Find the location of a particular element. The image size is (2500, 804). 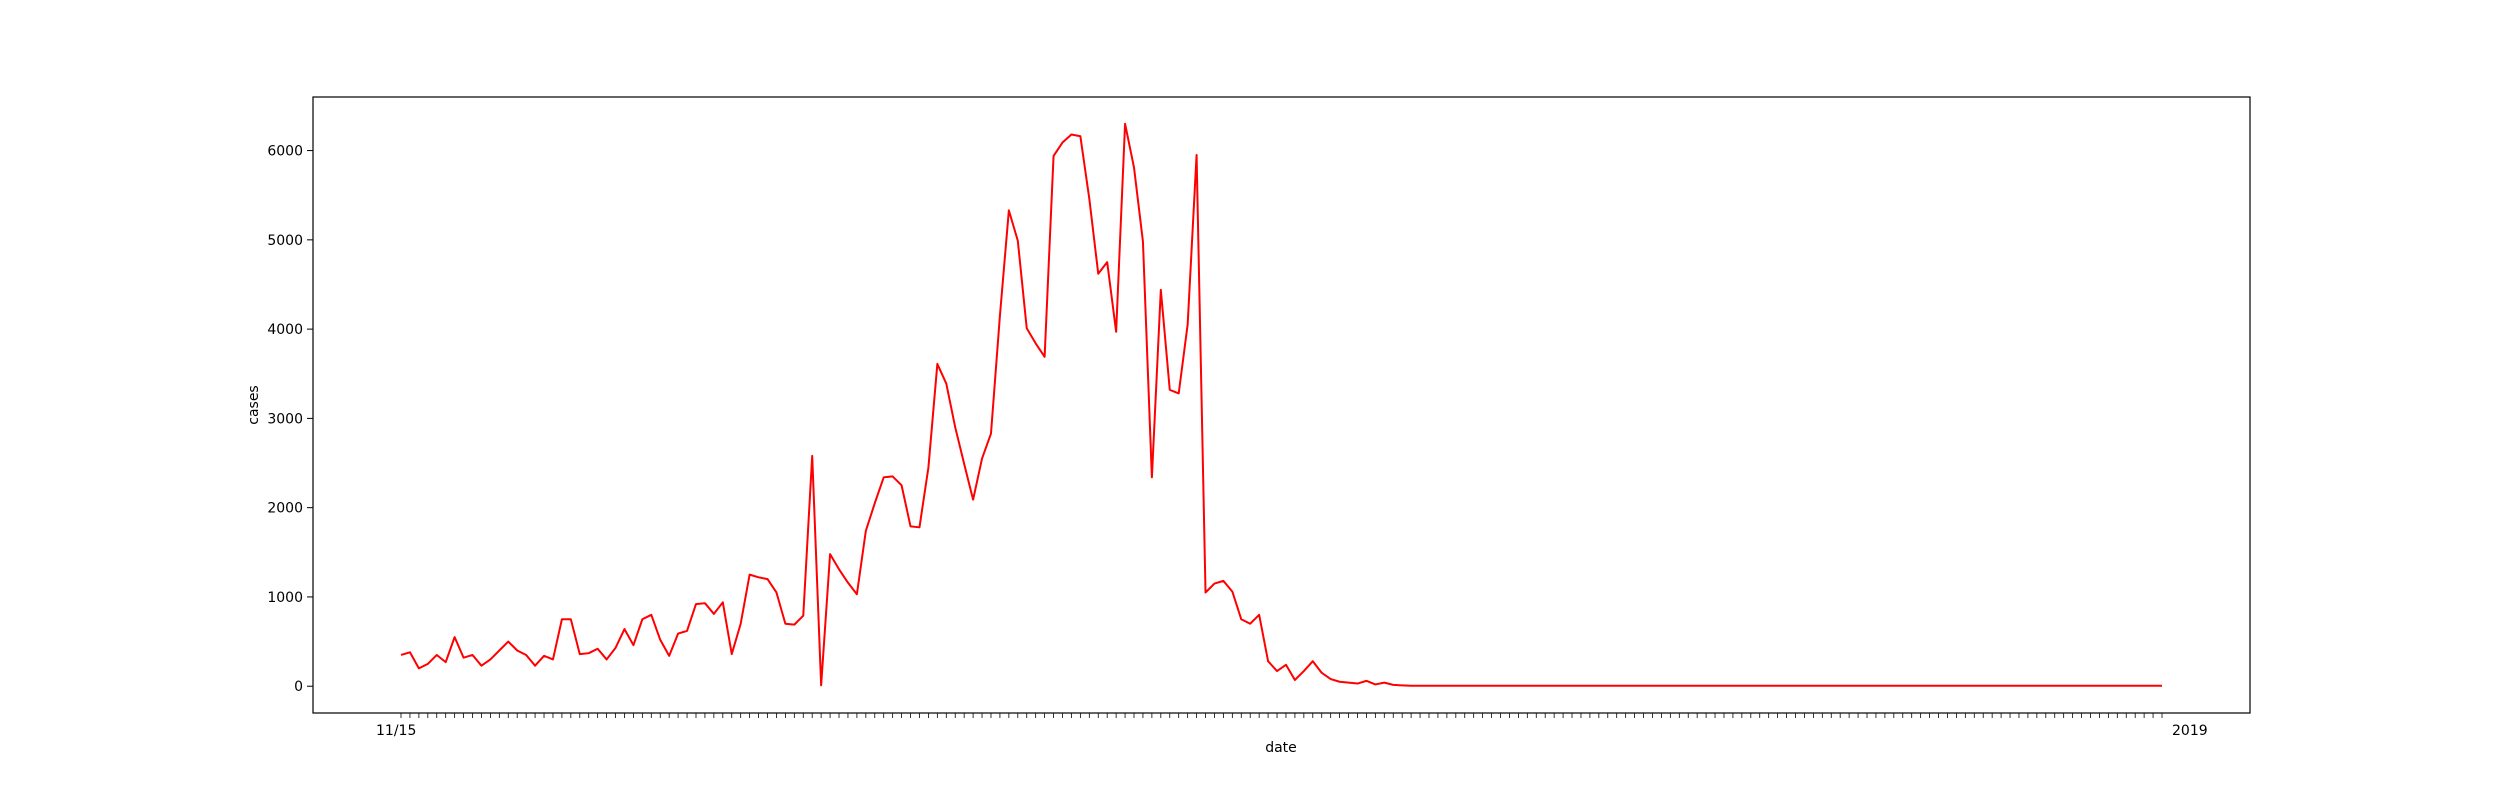

x-tick-label-first: 11/15 is located at coordinates (396, 731).